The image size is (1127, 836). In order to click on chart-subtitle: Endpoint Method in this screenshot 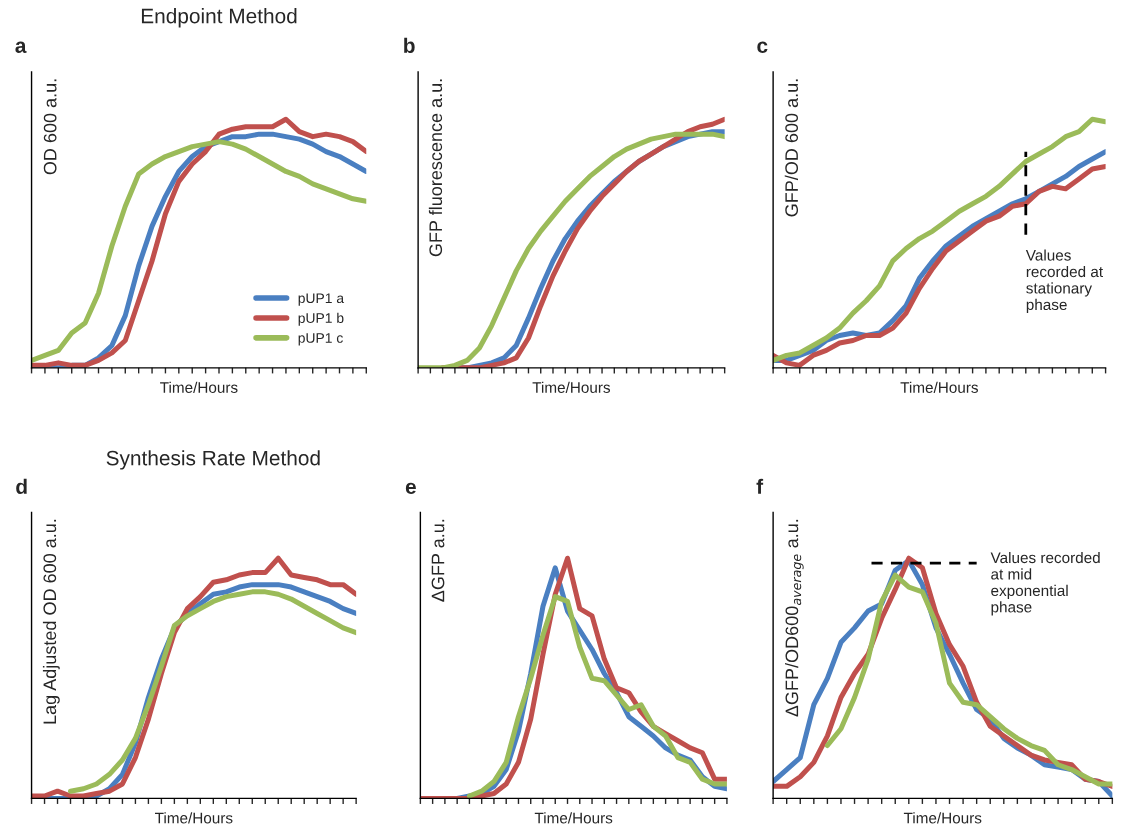, I will do `click(219, 18)`.